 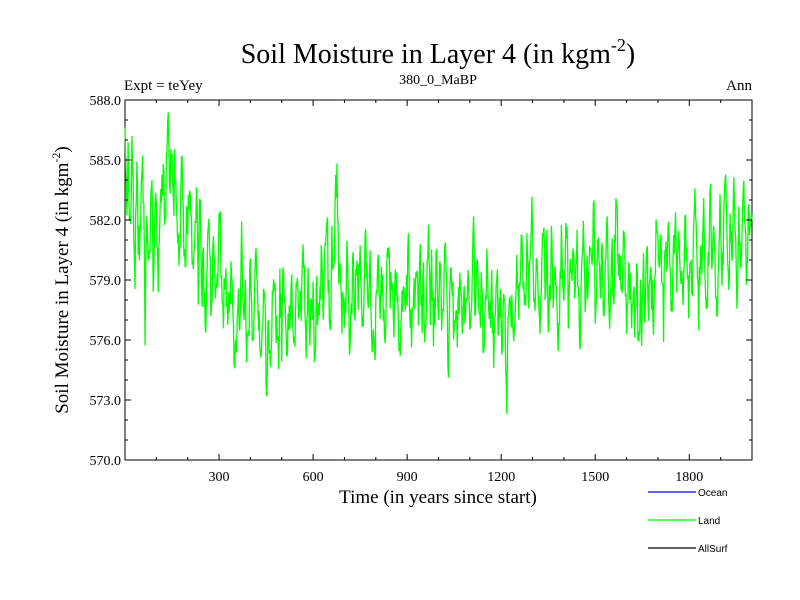 I want to click on legend-label-ocean: Ocean, so click(x=712, y=493).